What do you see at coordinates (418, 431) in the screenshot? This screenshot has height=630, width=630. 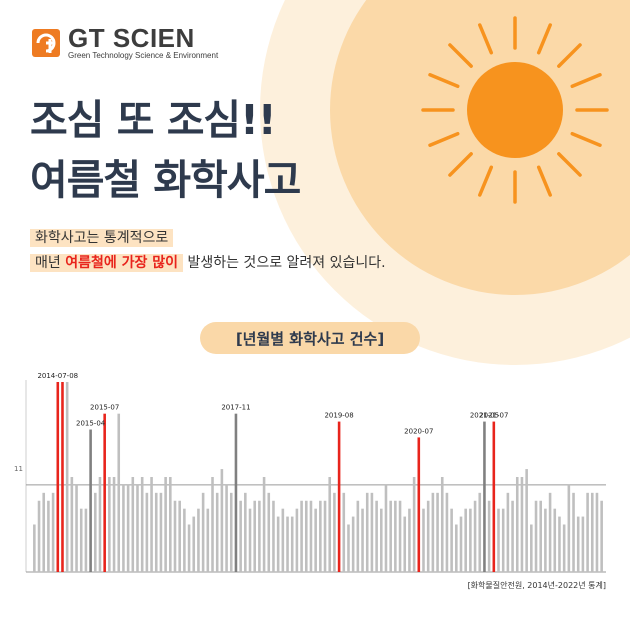 I see `bar-annotation: 2020-07` at bounding box center [418, 431].